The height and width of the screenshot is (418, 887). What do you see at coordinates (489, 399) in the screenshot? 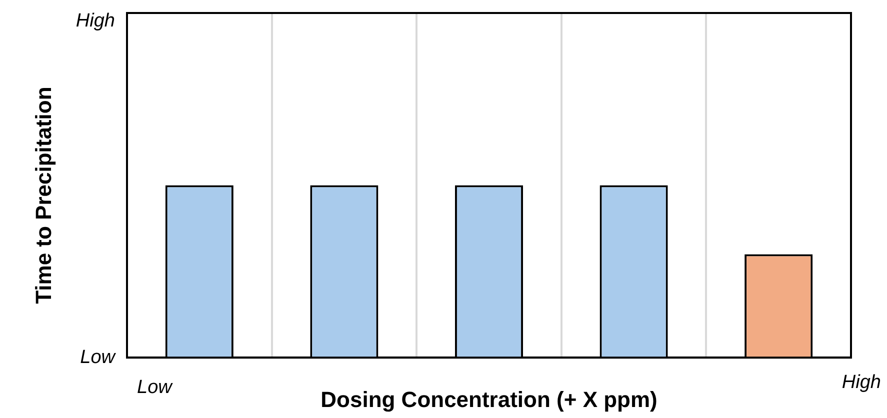
I see `x-axis-title: Dosing Concentration (+ X ppm)` at bounding box center [489, 399].